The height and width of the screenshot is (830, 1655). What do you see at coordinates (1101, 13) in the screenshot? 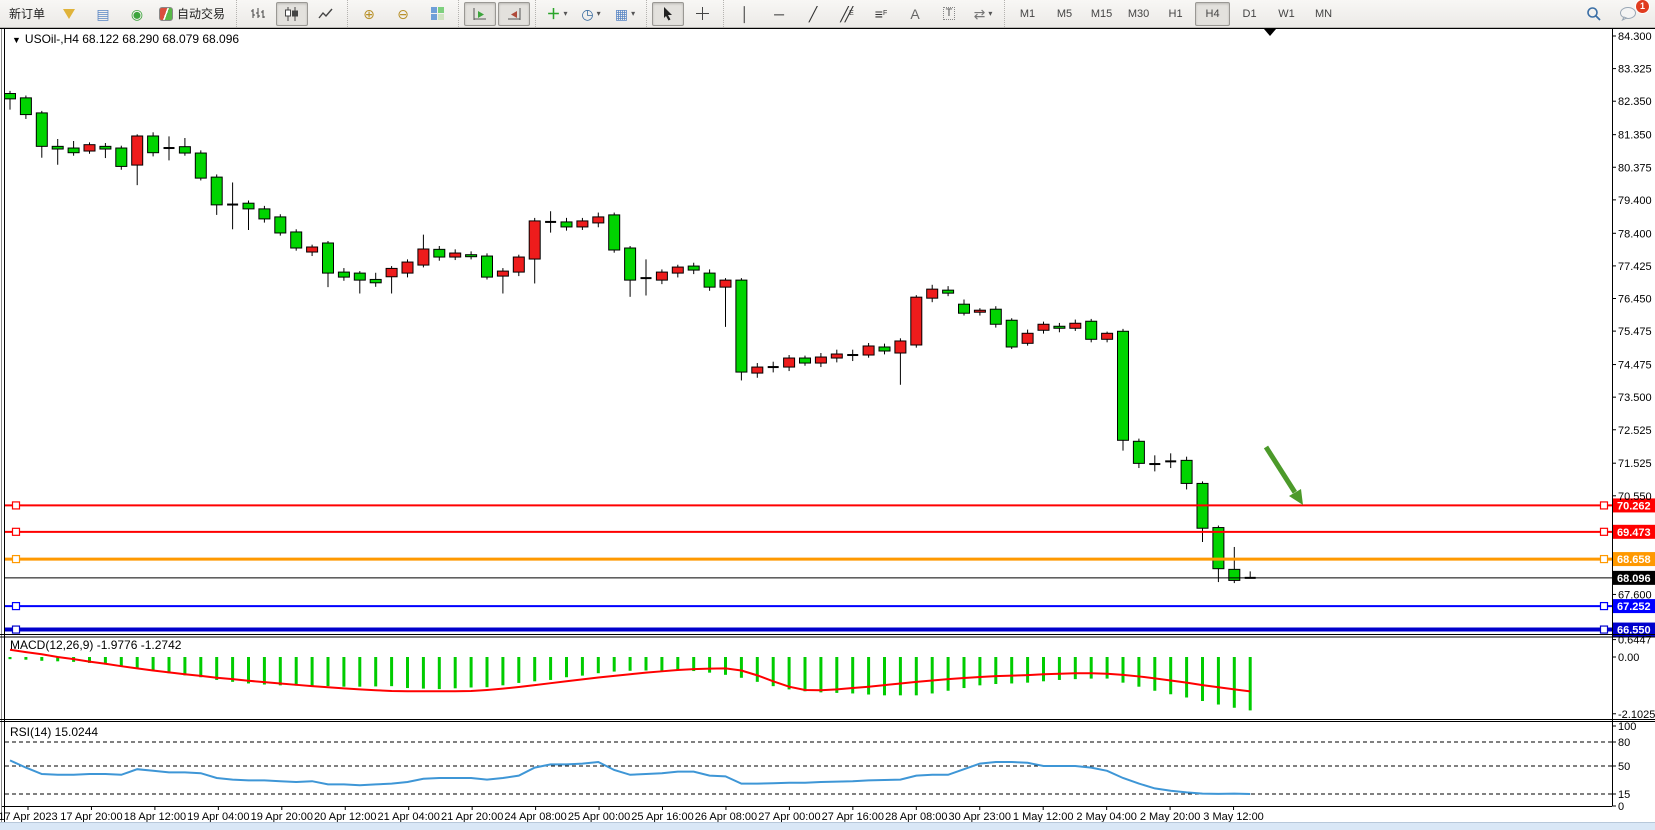
I see `timeframe-m15-button: M15` at bounding box center [1101, 13].